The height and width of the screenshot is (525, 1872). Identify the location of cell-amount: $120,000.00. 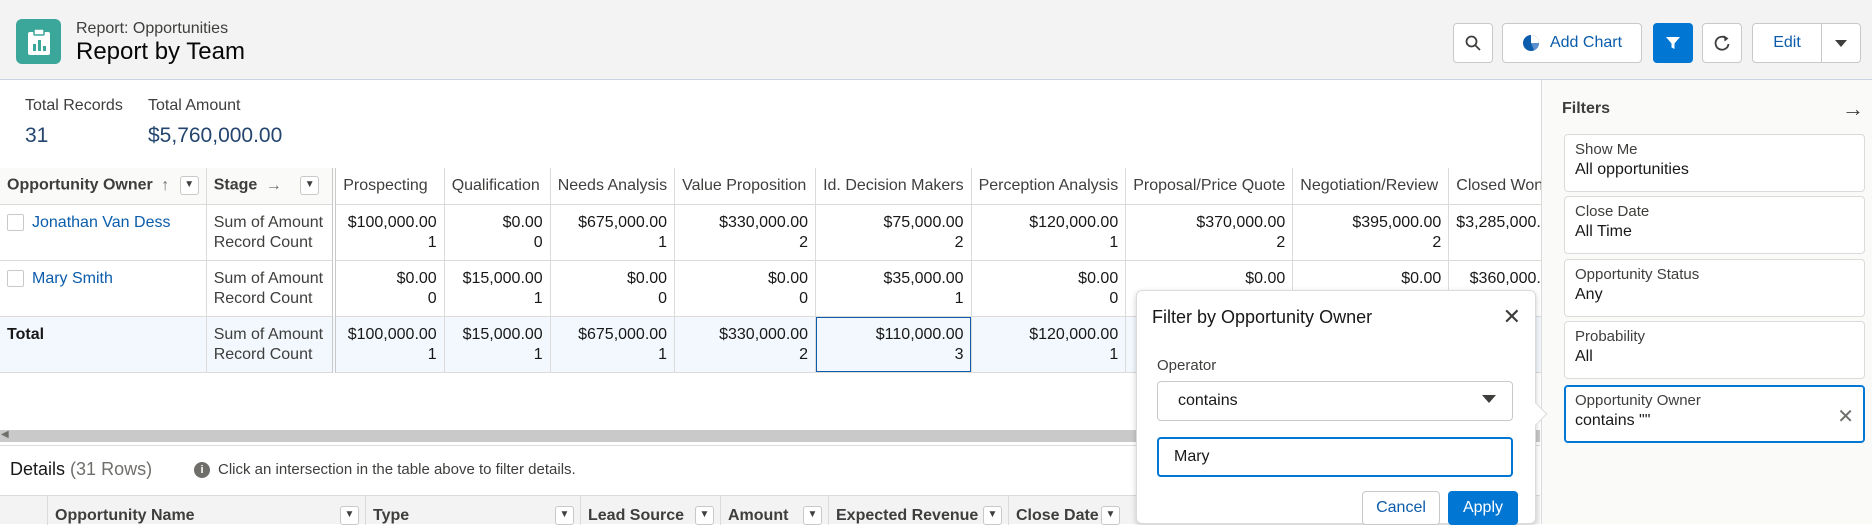
(1074, 334).